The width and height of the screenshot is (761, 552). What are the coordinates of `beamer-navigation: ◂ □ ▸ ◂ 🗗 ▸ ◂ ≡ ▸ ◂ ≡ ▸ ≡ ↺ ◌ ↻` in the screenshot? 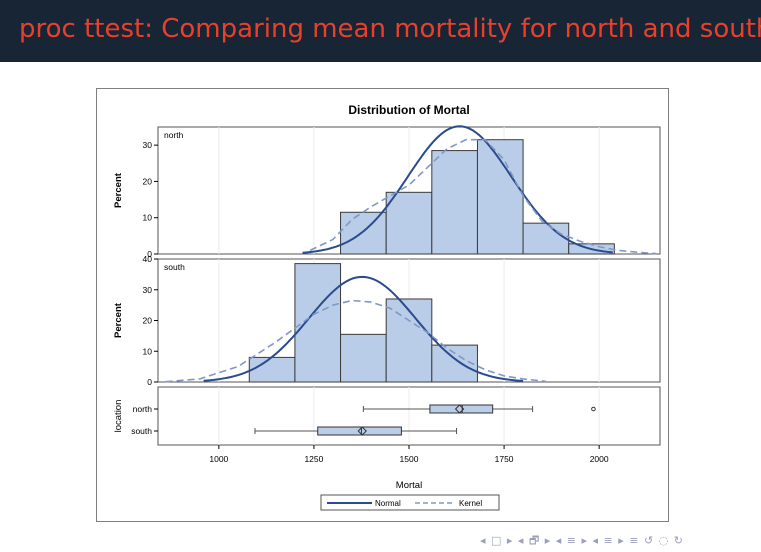 It's located at (582, 540).